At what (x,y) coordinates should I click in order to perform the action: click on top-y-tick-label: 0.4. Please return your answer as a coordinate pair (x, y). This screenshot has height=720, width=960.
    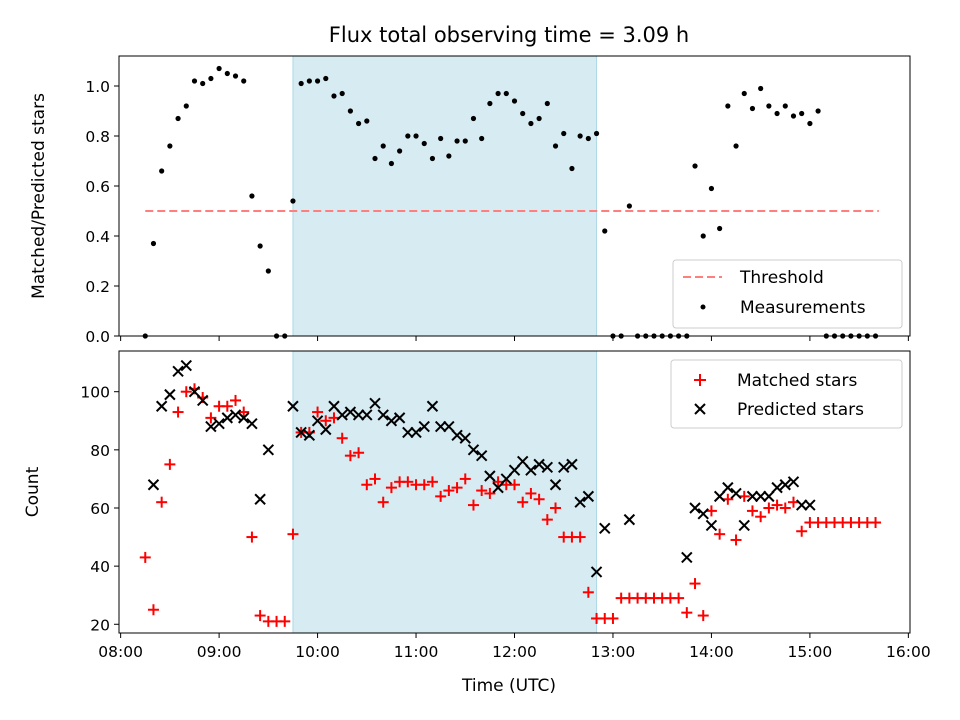
    Looking at the image, I should click on (97, 237).